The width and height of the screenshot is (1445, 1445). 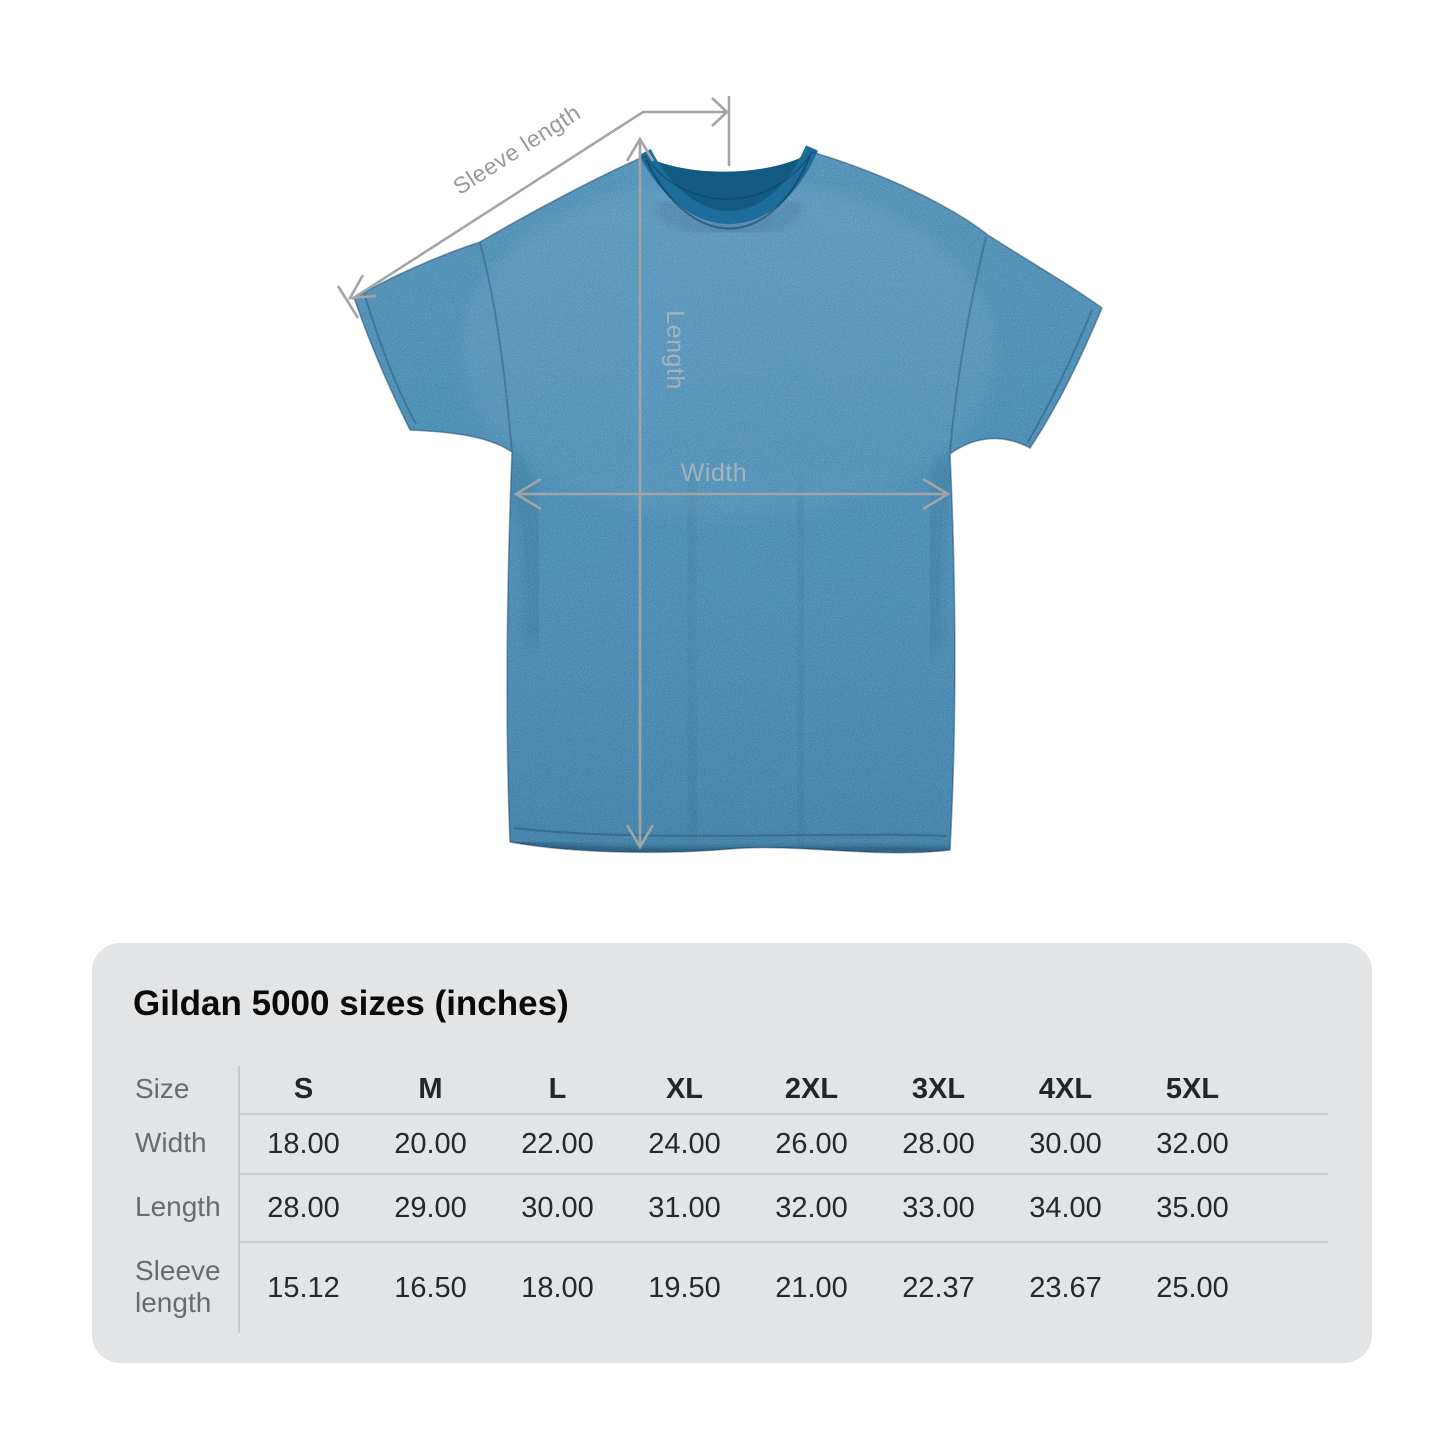 I want to click on panel-title: Gildan 5000 sizes (inches), so click(x=351, y=1003).